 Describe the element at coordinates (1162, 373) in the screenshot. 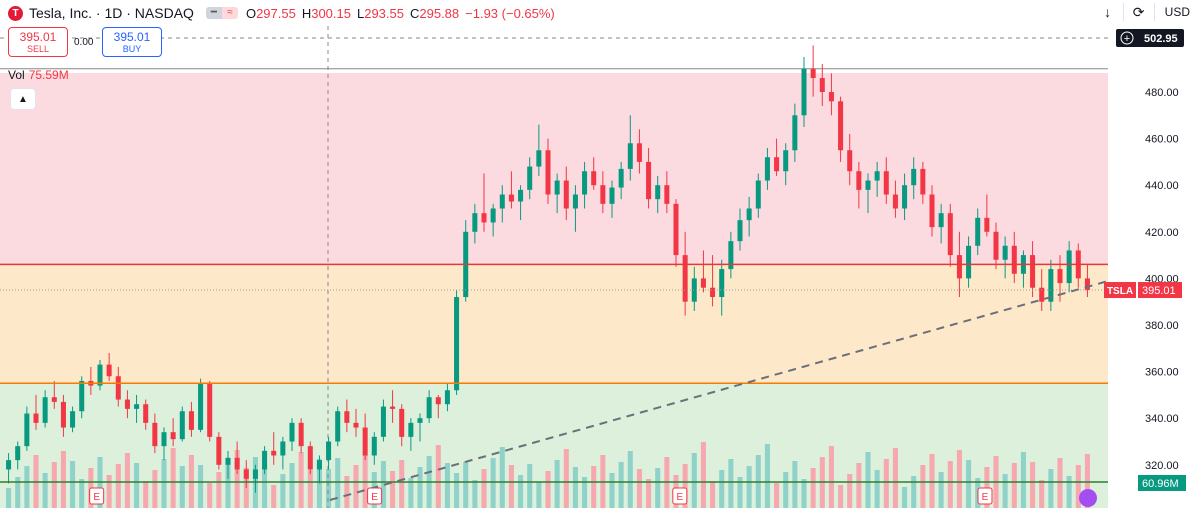

I see `price-axis-tick: 360.00` at that location.